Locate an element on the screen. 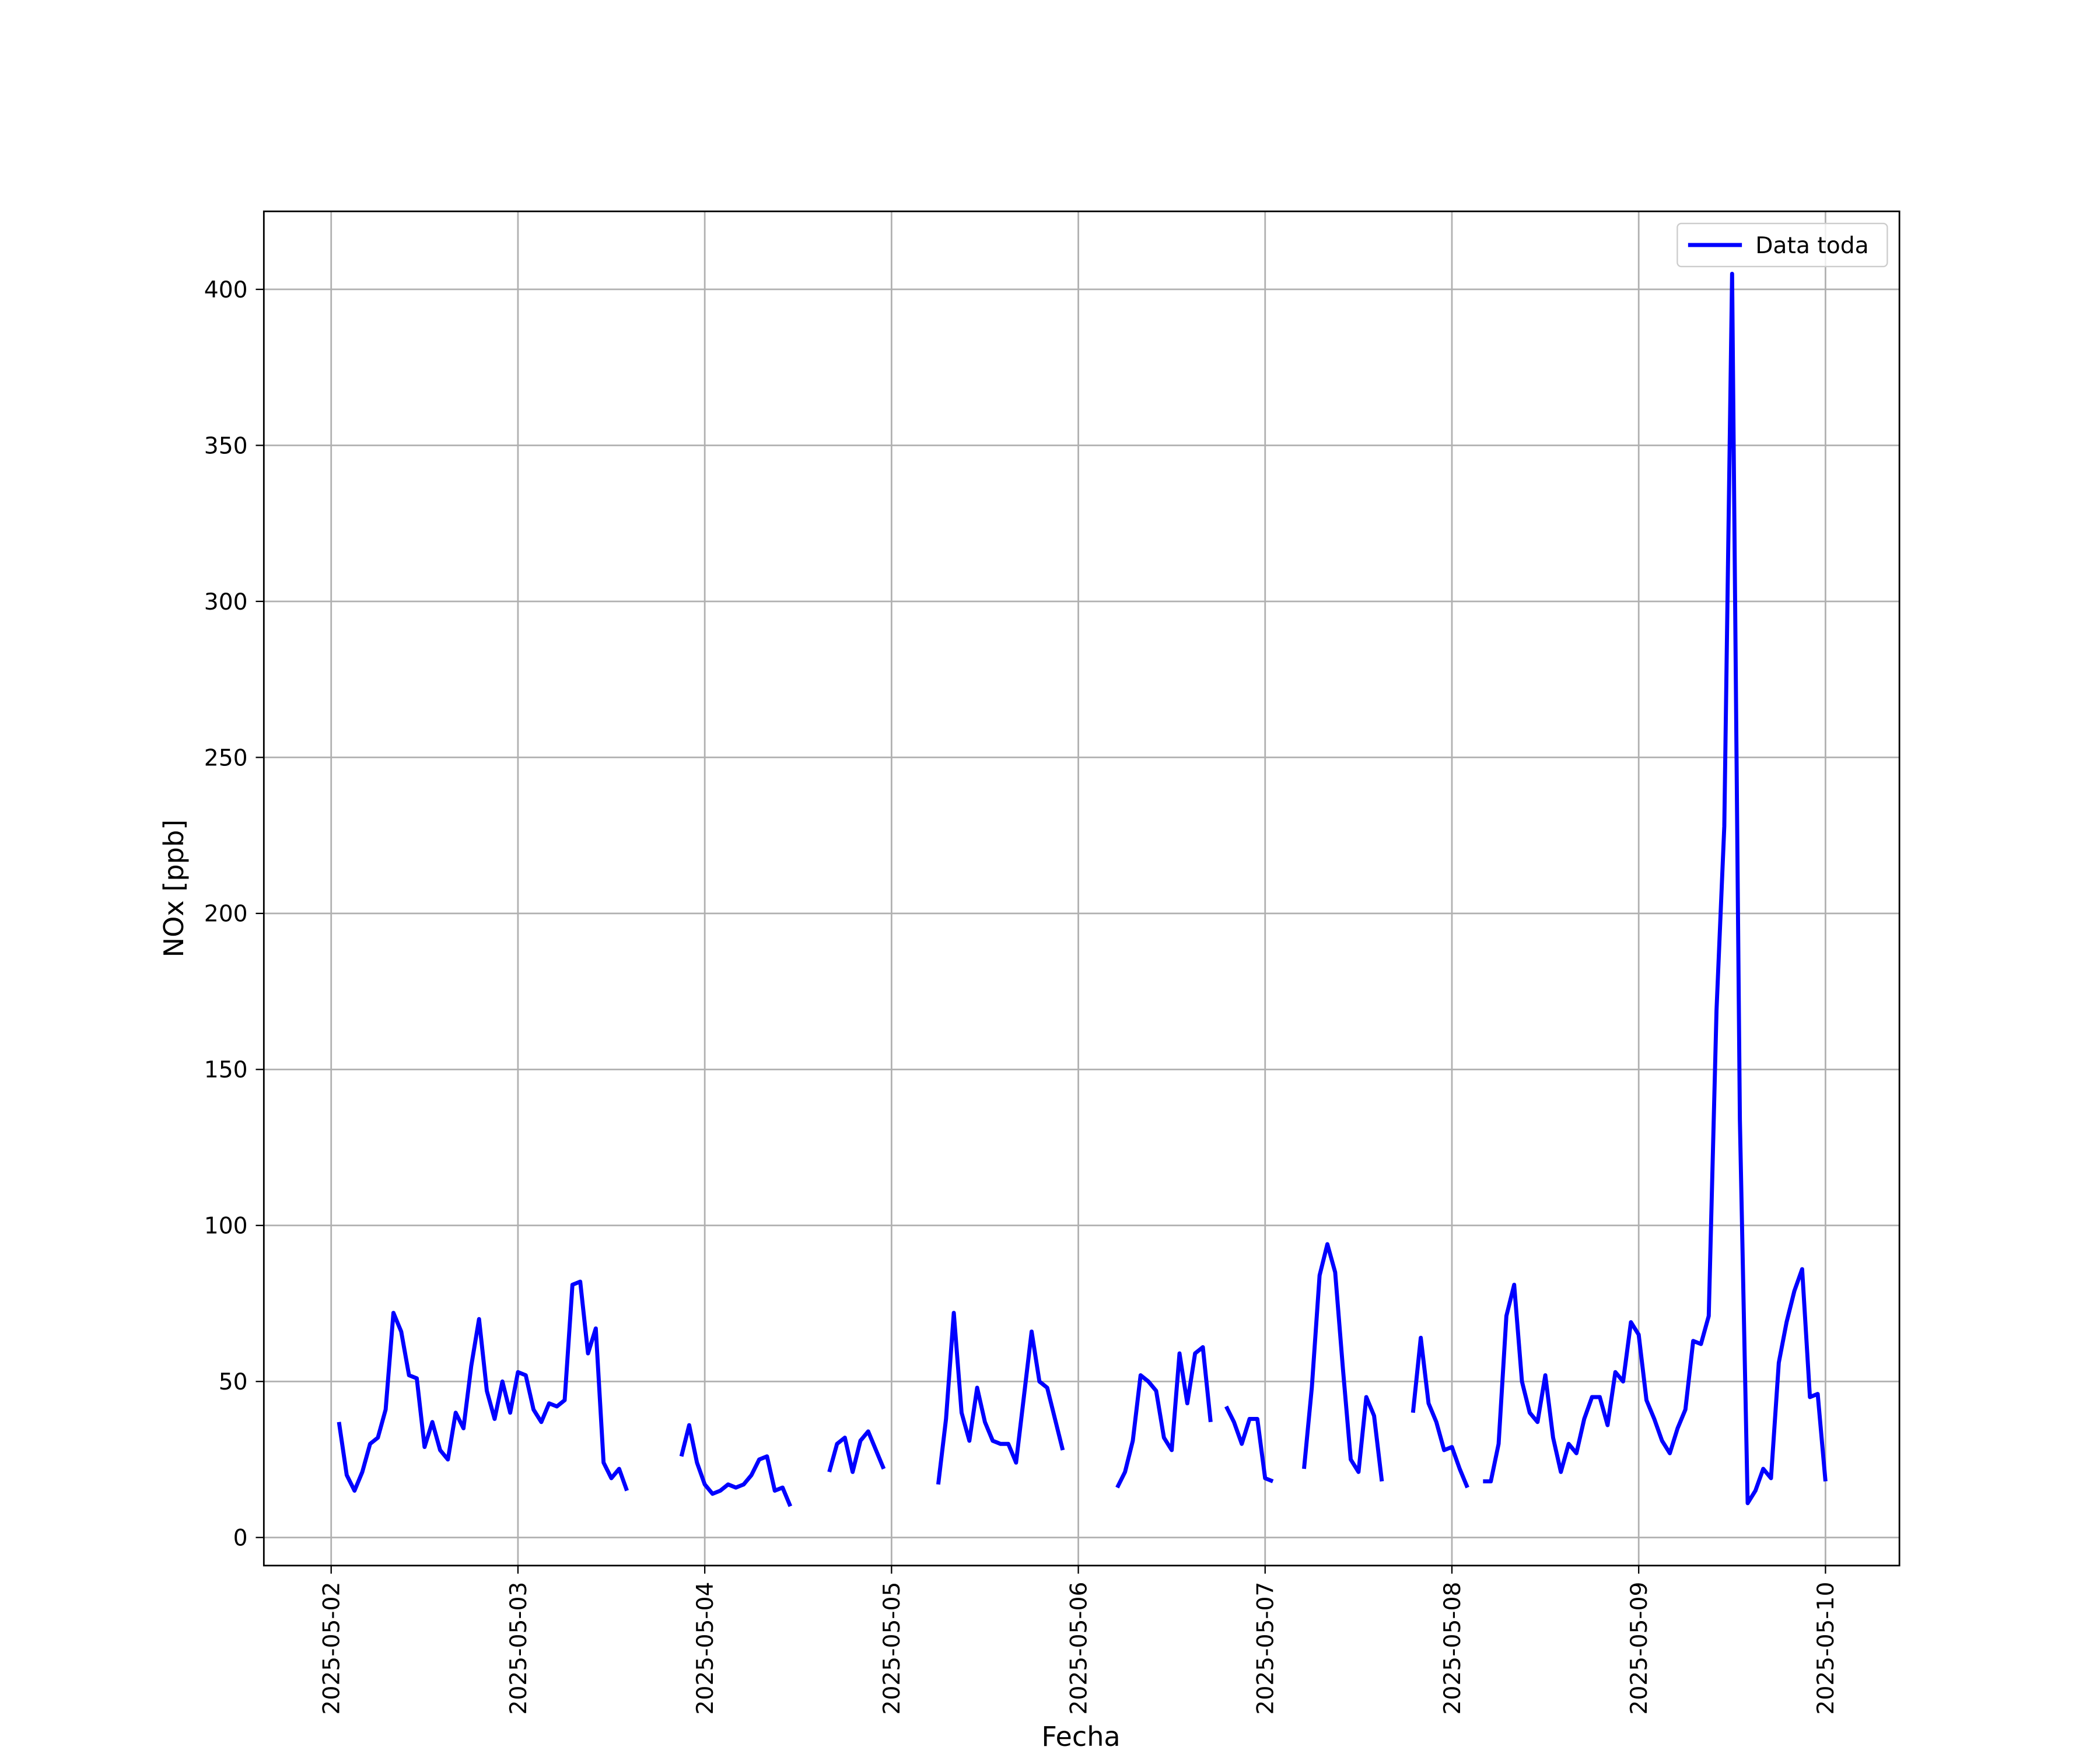 The image size is (2100, 1750). y-tick-label: 300 is located at coordinates (226, 602).